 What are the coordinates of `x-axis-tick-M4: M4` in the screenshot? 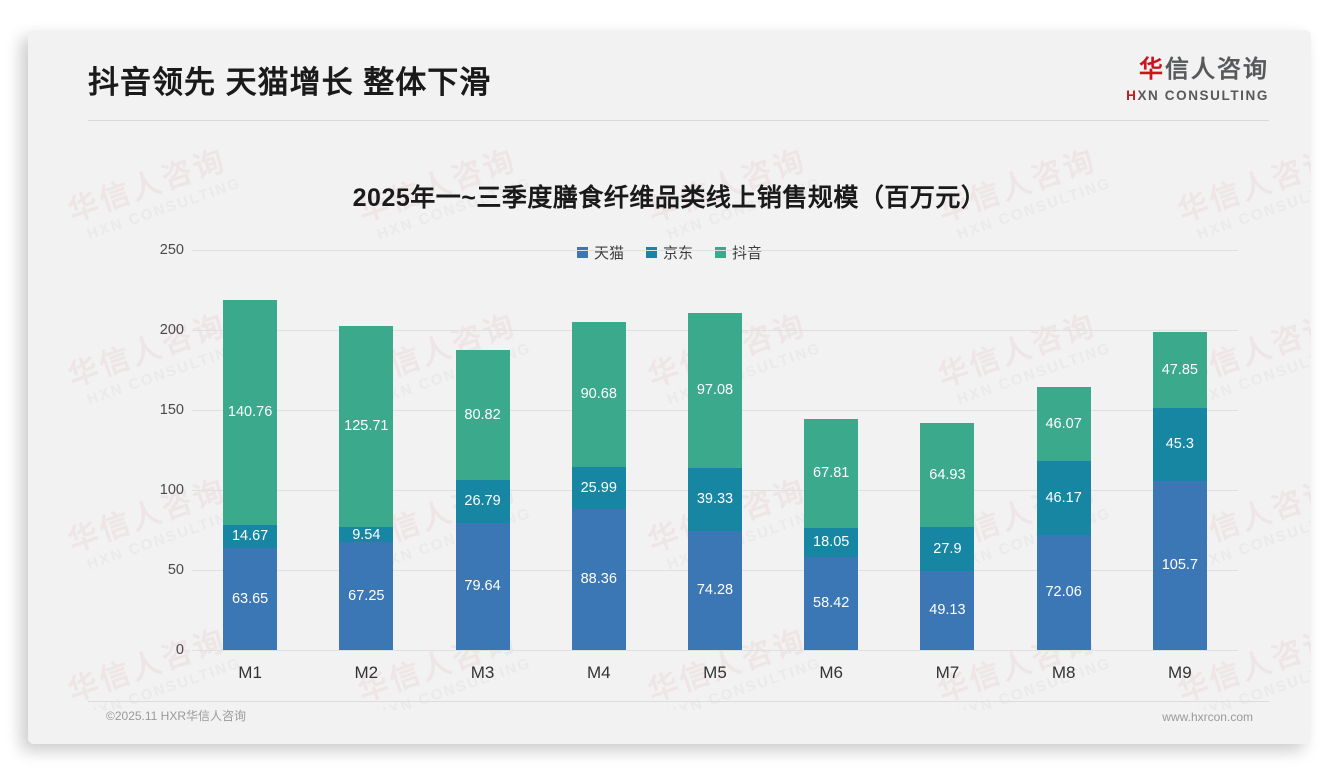 It's located at (598, 672).